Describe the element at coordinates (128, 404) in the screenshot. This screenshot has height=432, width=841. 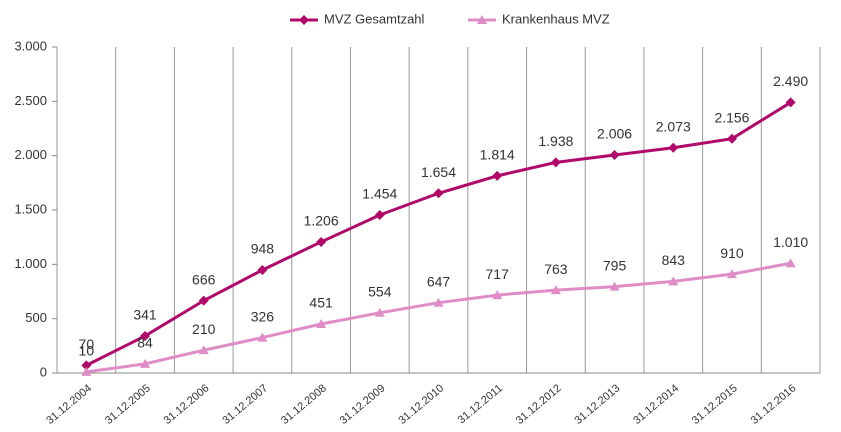
I see `x-tick-label: 31.12.2005` at that location.